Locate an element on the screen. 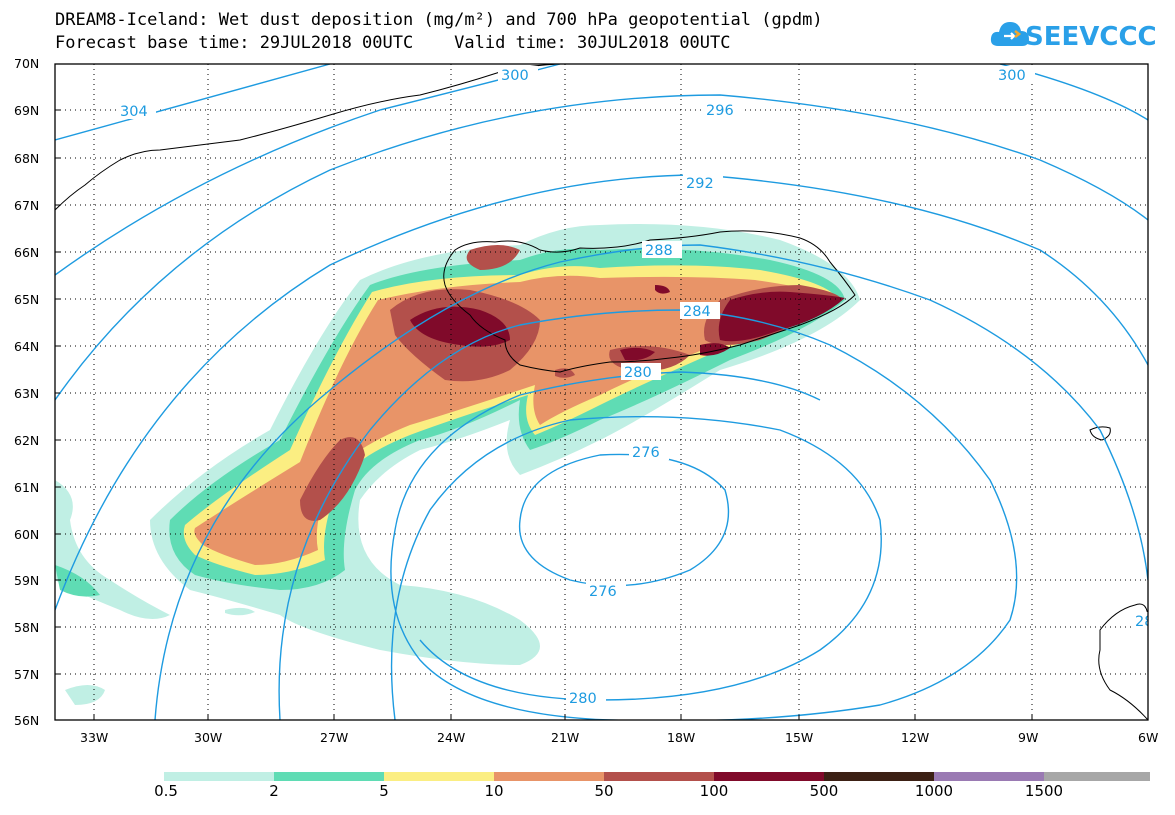  legend-label: 2 is located at coordinates (274, 791).